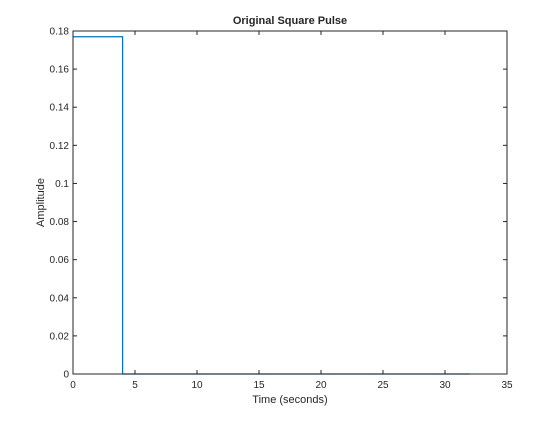  Describe the element at coordinates (289, 400) in the screenshot. I see `x-axis-label: Time (seconds)` at that location.